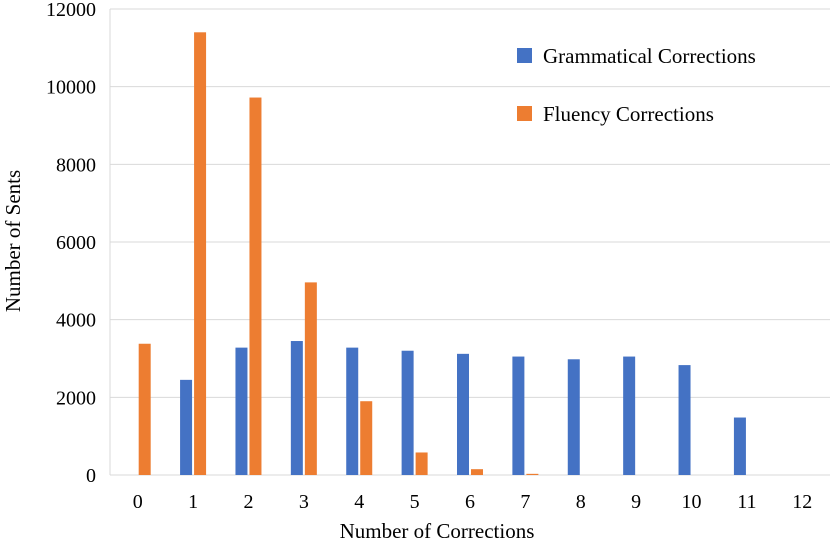  Describe the element at coordinates (76, 398) in the screenshot. I see `y-tick-label: 2000` at that location.